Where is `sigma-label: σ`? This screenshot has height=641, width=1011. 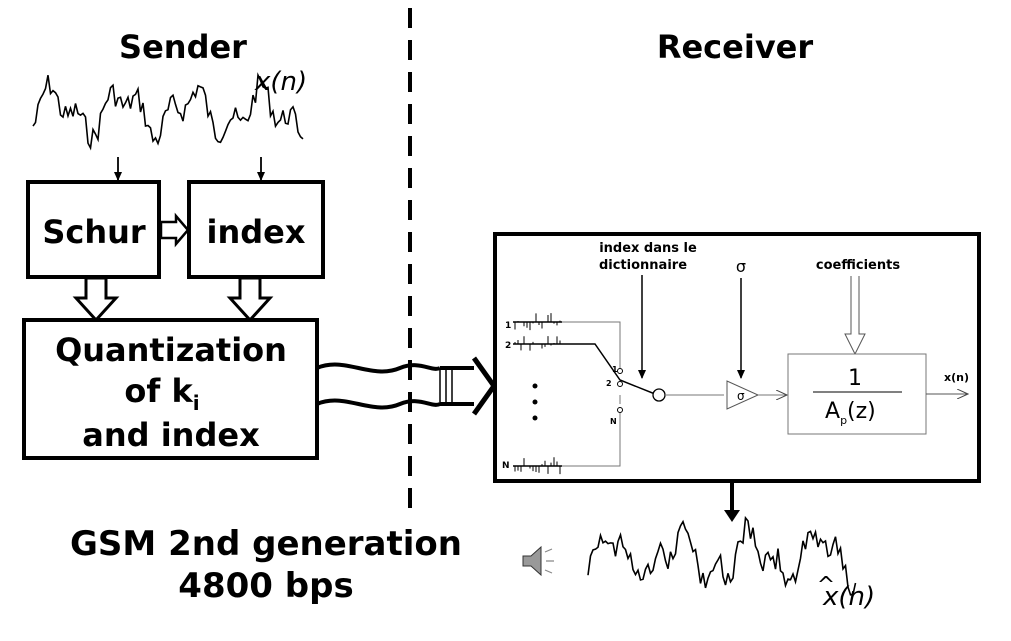
sigma-label: σ is located at coordinates (741, 266).